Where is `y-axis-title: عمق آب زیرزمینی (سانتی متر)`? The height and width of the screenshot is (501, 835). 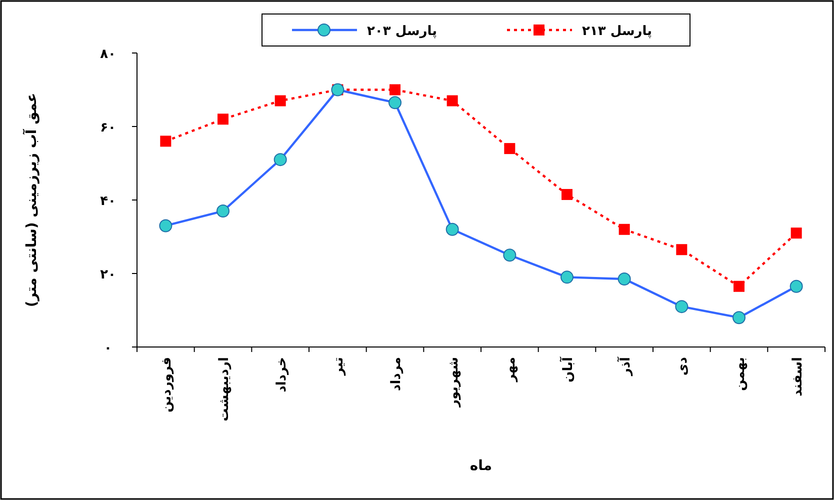 y-axis-title: عمق آب زیرزمینی (سانتی متر) is located at coordinates (31, 200).